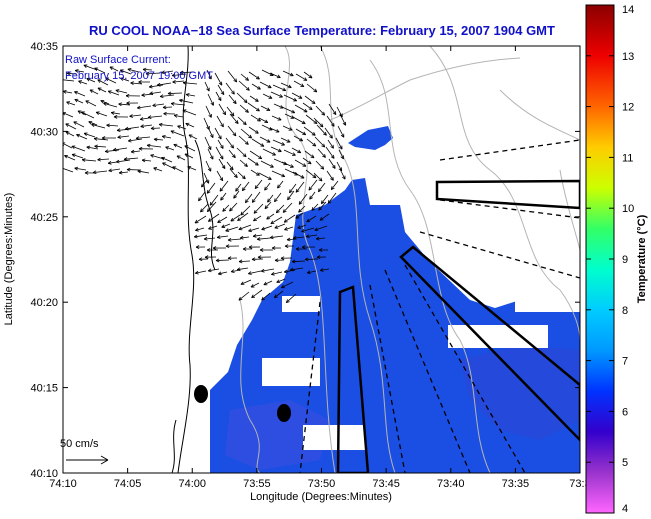 Image resolution: width=651 pixels, height=519 pixels. What do you see at coordinates (257, 484) in the screenshot?
I see `x-tick-label: 73:55` at bounding box center [257, 484].